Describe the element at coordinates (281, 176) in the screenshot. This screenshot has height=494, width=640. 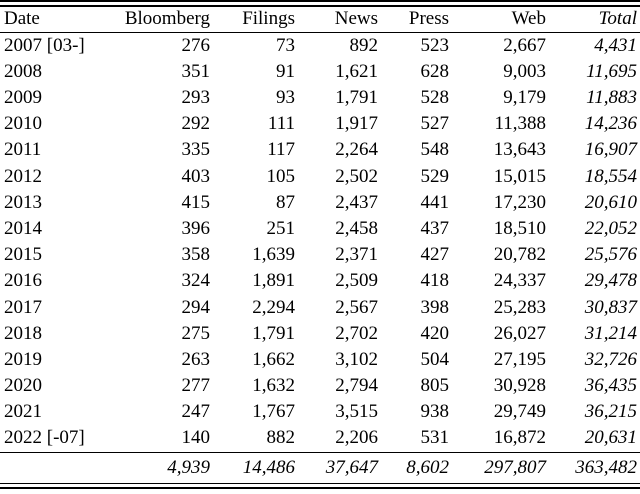
I see `cell-filings: 105` at that location.